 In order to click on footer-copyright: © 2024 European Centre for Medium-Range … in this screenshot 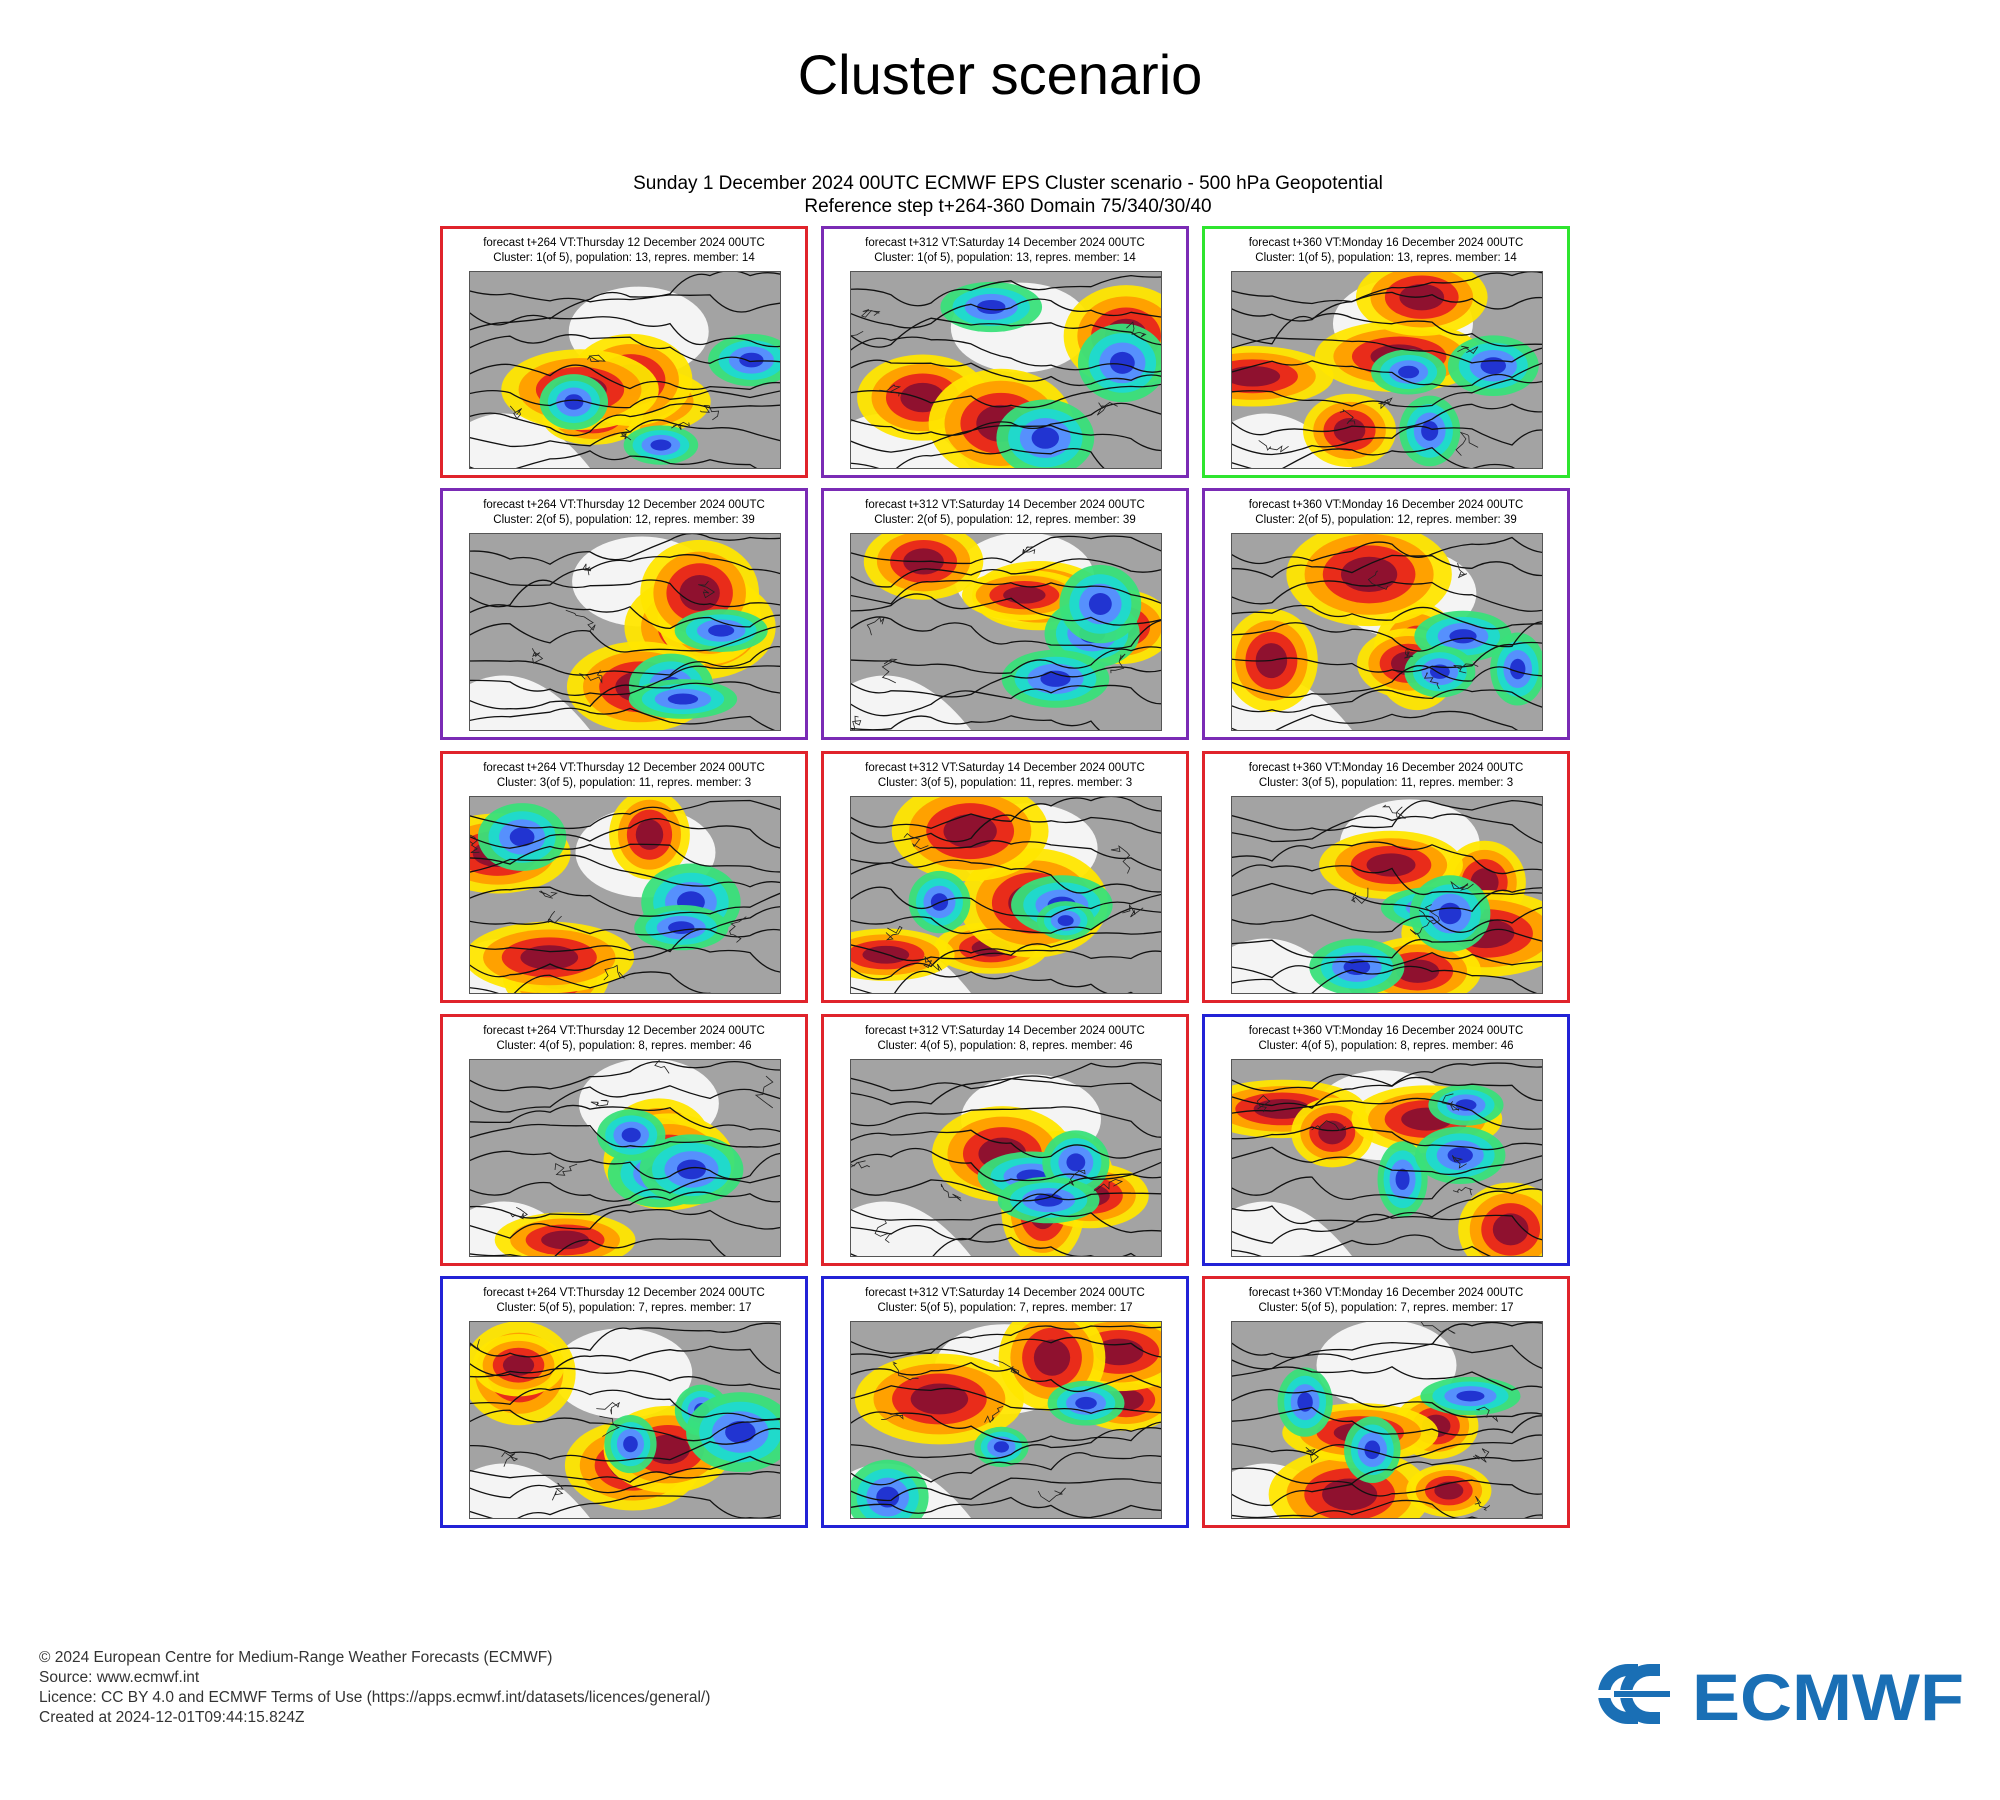, I will do `click(296, 1657)`.